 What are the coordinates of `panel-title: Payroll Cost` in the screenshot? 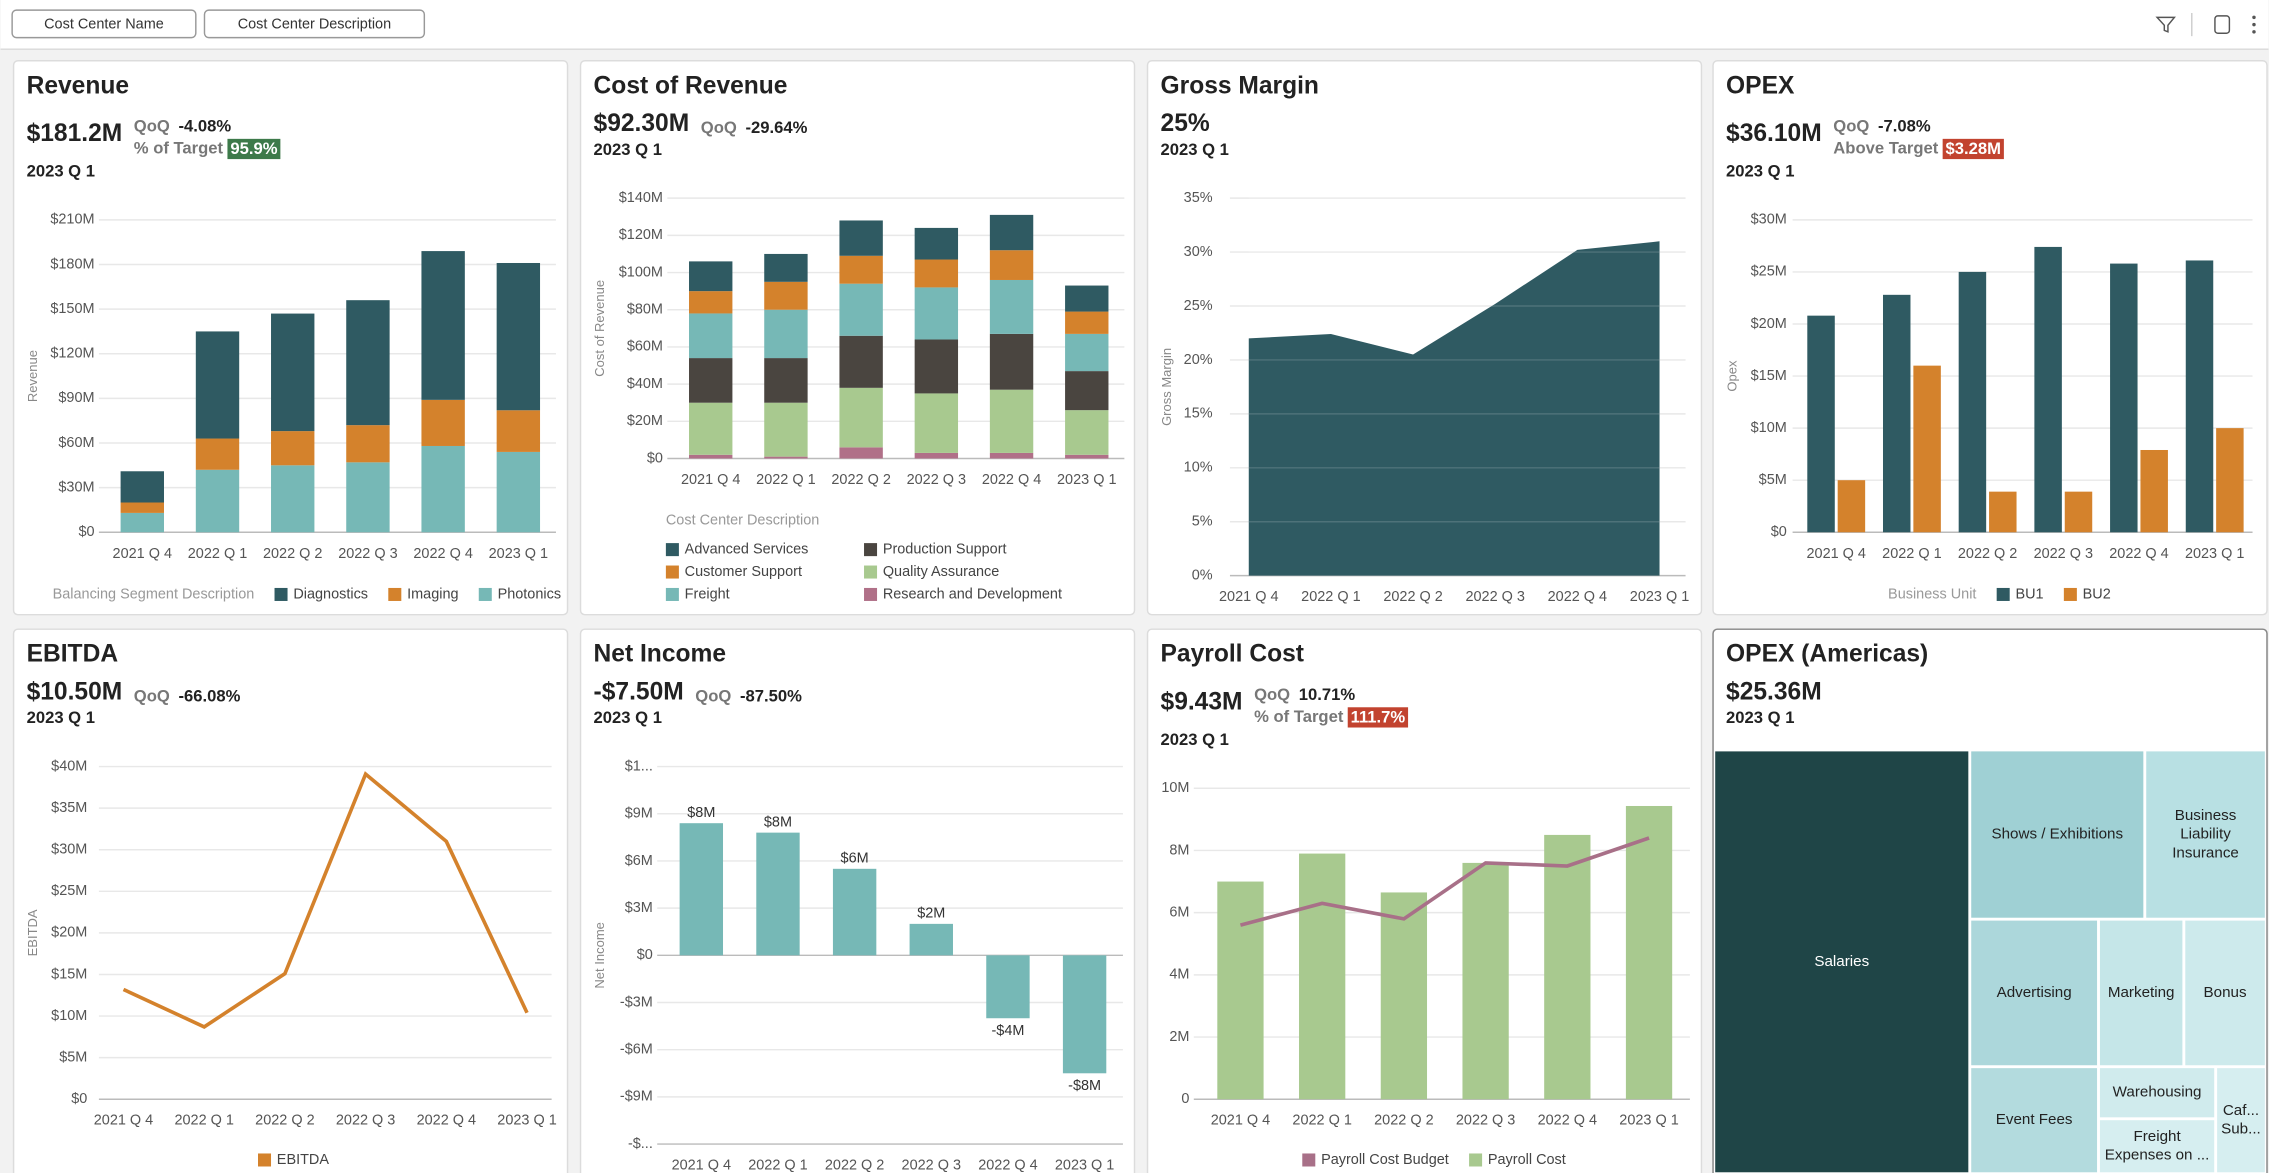 It's located at (1232, 654).